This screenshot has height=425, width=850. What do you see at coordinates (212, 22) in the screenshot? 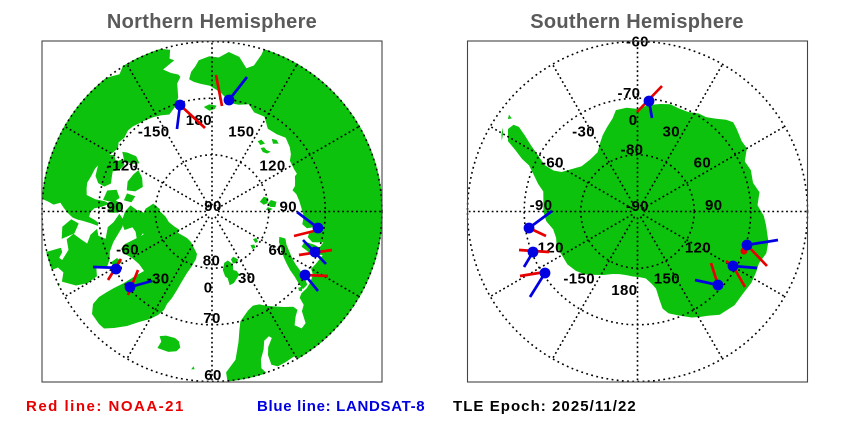
I see `svg-text: Northern Hemisphere` at bounding box center [212, 22].